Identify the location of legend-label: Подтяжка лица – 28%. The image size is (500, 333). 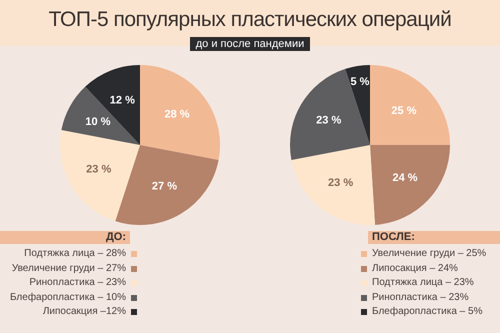
(75, 254).